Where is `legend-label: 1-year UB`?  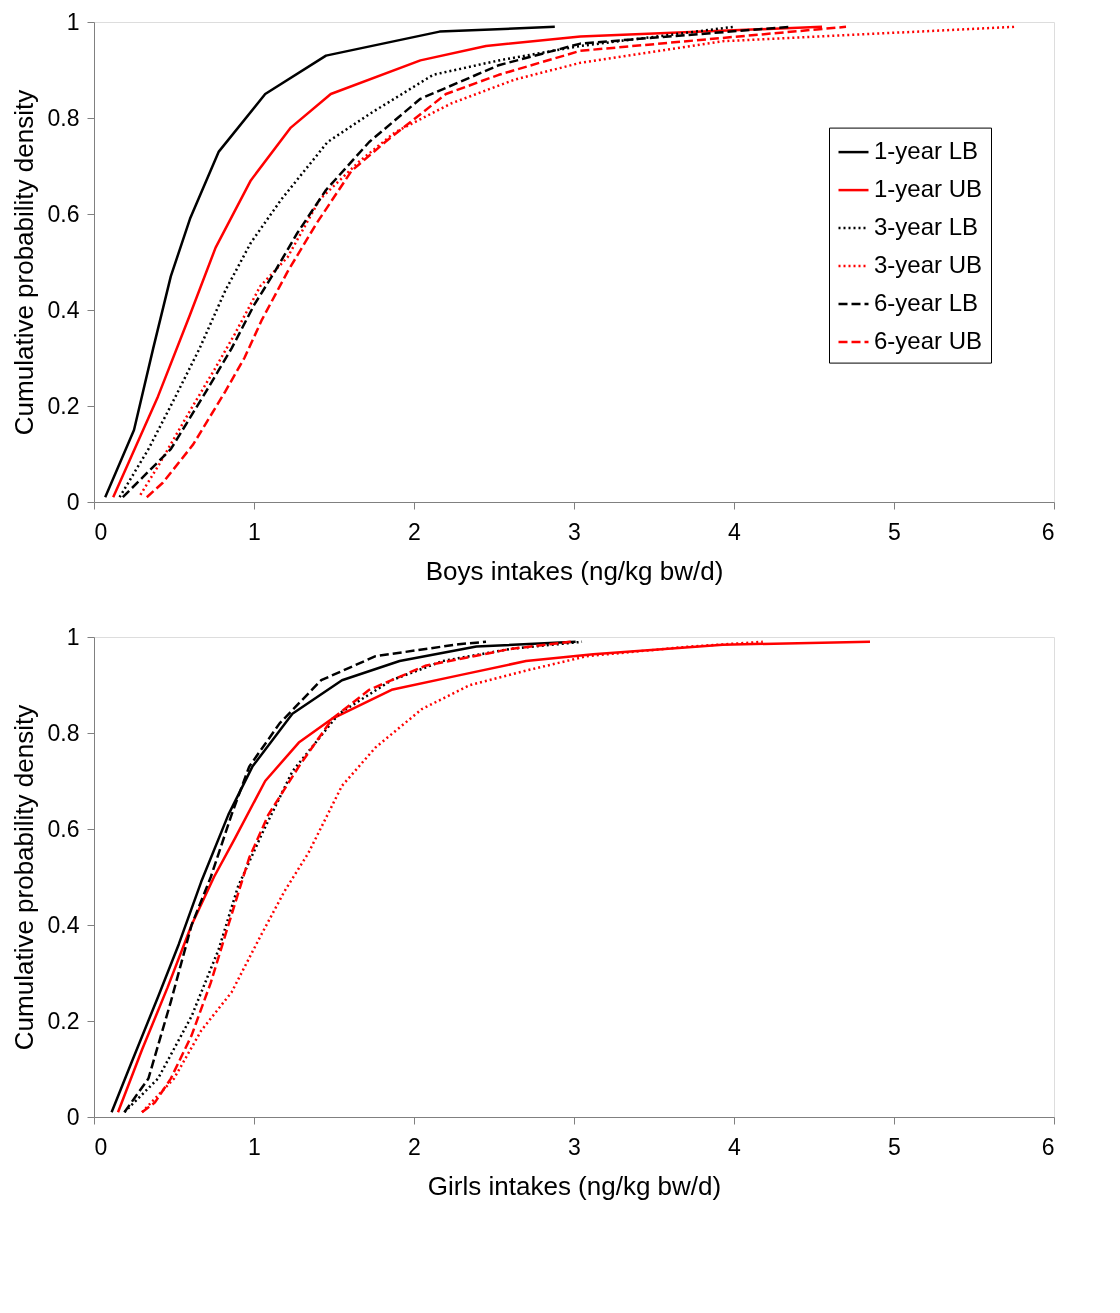 legend-label: 1-year UB is located at coordinates (928, 189).